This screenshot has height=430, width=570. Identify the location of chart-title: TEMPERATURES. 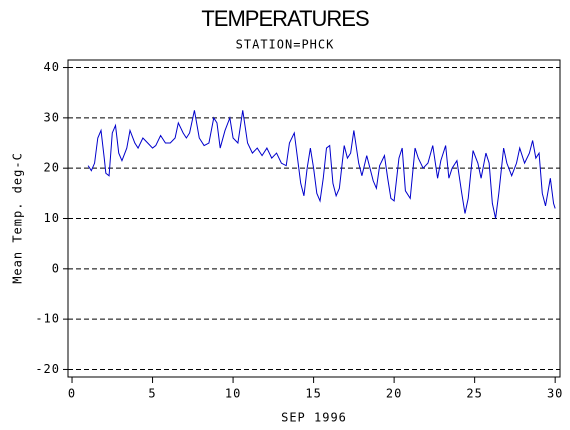
(285, 18).